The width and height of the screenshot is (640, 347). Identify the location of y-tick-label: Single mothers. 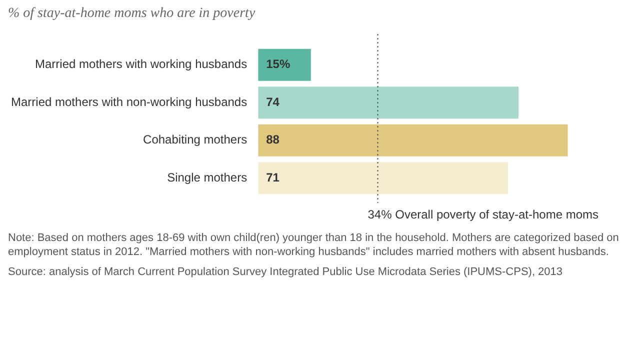
(207, 177).